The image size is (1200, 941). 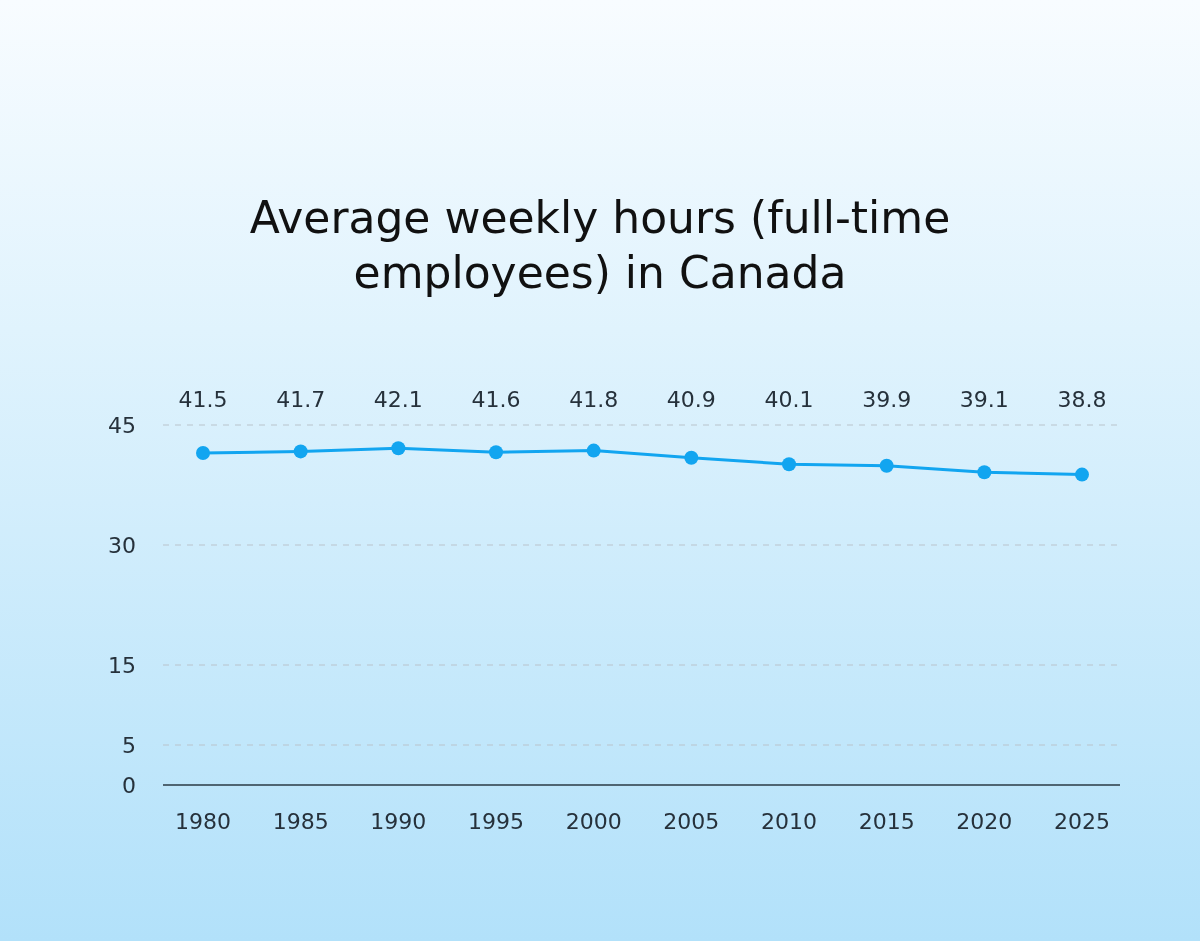 What do you see at coordinates (984, 399) in the screenshot?
I see `data-label: 39.1` at bounding box center [984, 399].